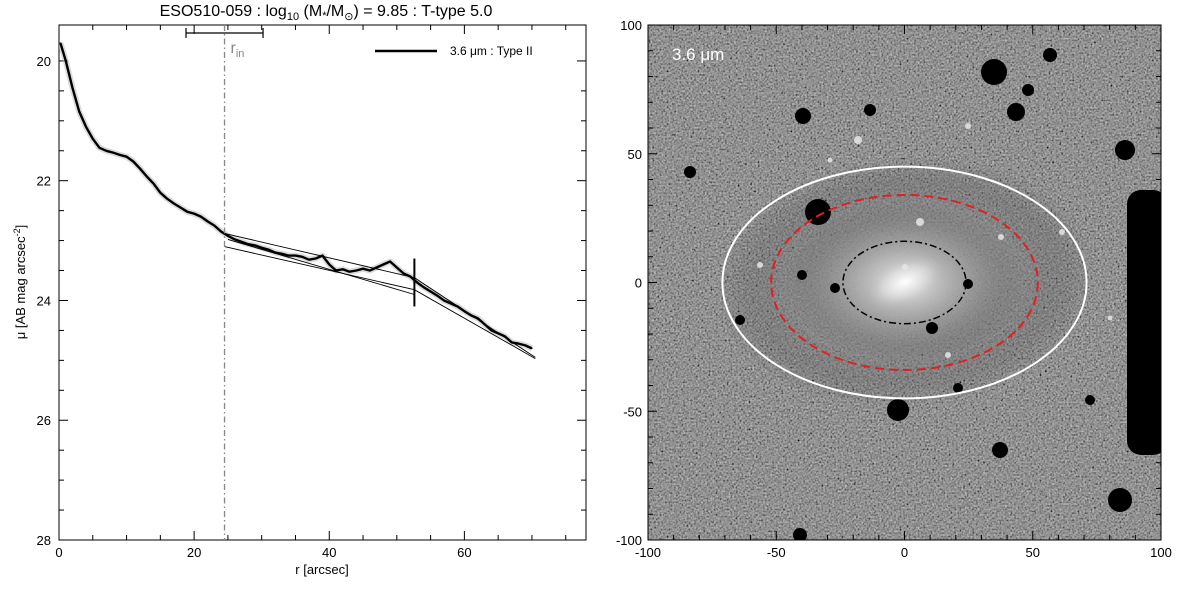 This screenshot has height=590, width=1181. Describe the element at coordinates (223, 11) in the screenshot. I see `title-name: ESO510-059 : log` at that location.